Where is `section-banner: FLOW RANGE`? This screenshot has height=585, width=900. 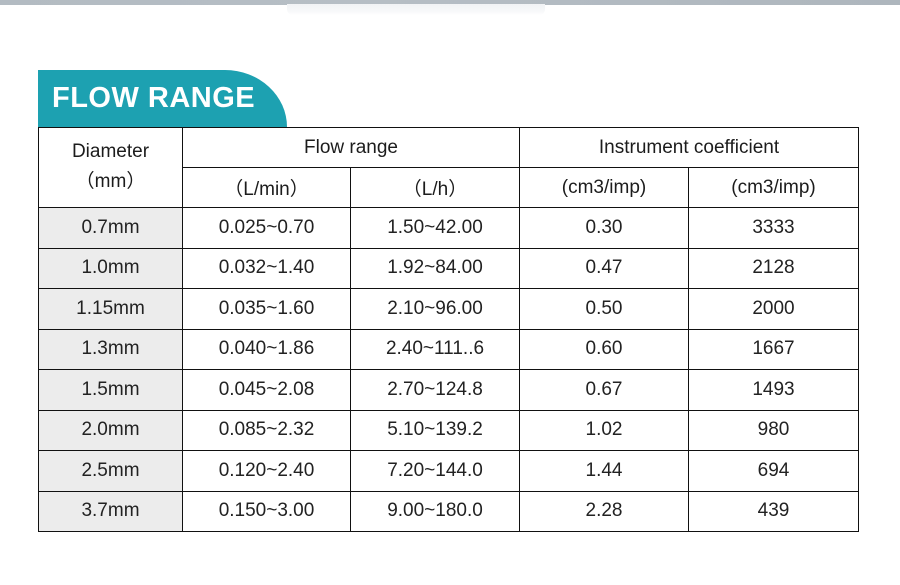
section-banner: FLOW RANGE is located at coordinates (162, 98).